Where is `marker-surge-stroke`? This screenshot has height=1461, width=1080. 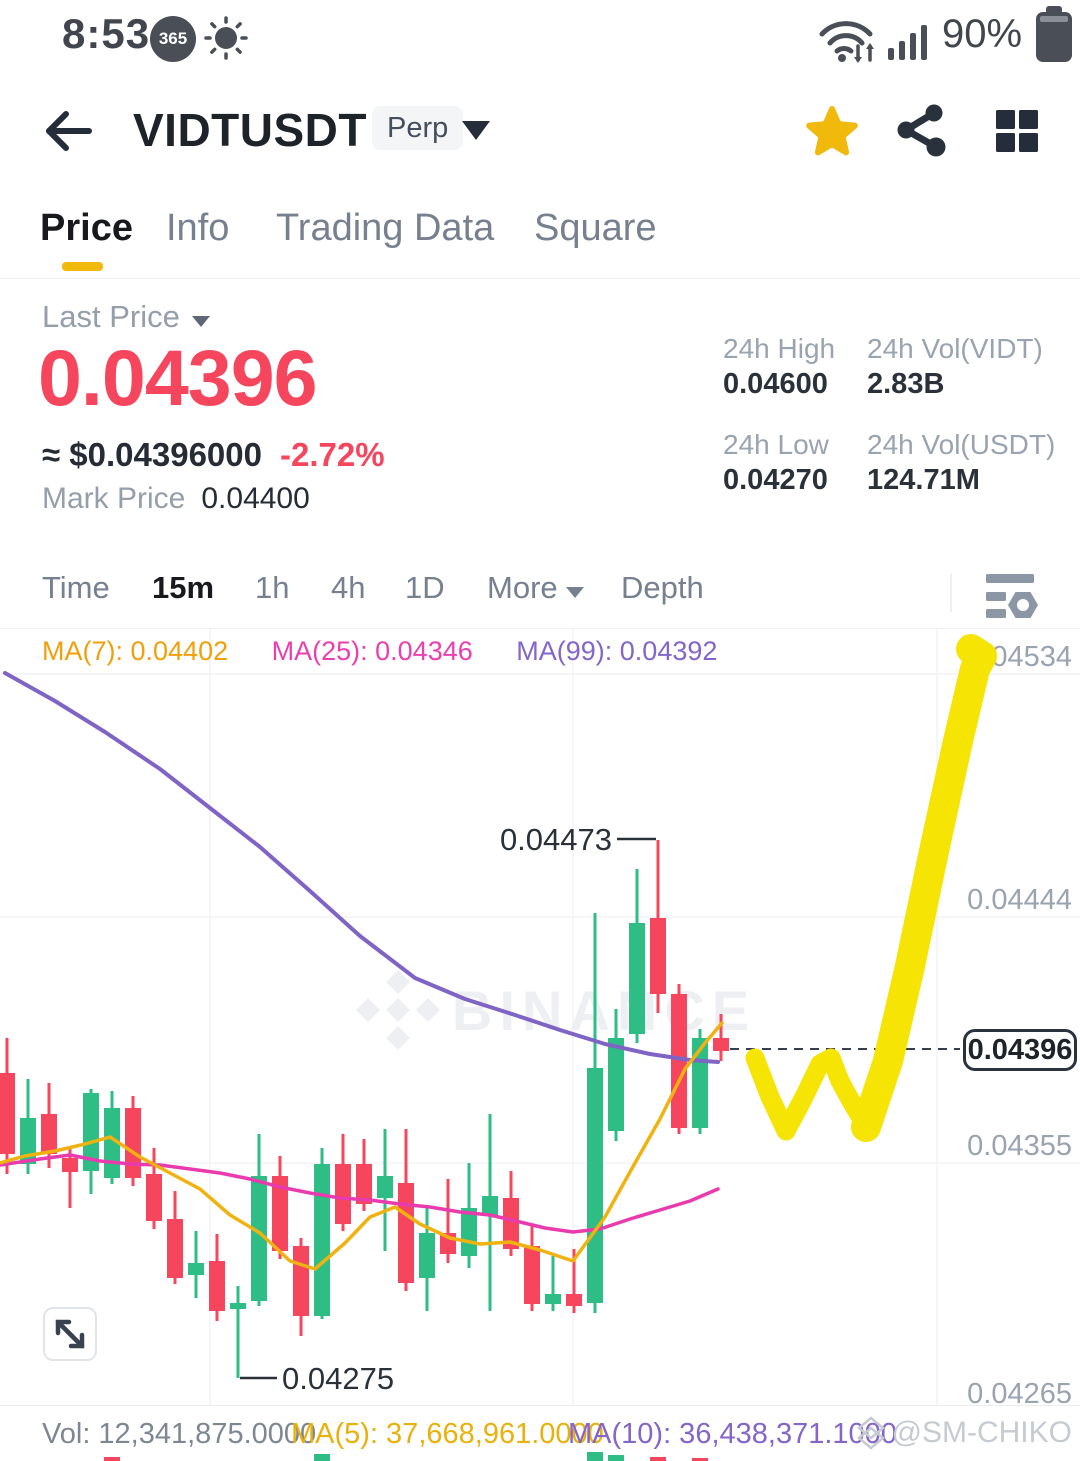
marker-surge-stroke is located at coordinates (924, 888).